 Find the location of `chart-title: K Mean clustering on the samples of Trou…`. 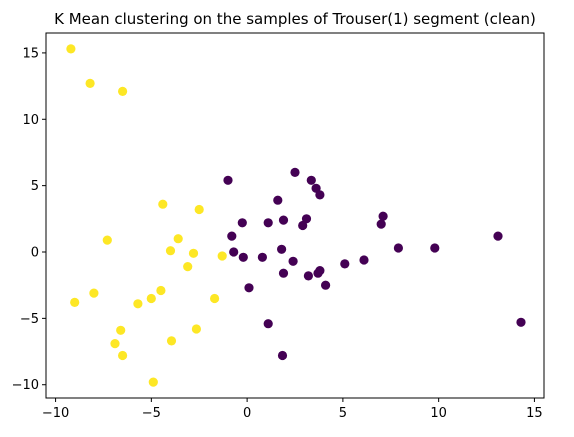

chart-title: K Mean clustering on the samples of Trou… is located at coordinates (295, 19).